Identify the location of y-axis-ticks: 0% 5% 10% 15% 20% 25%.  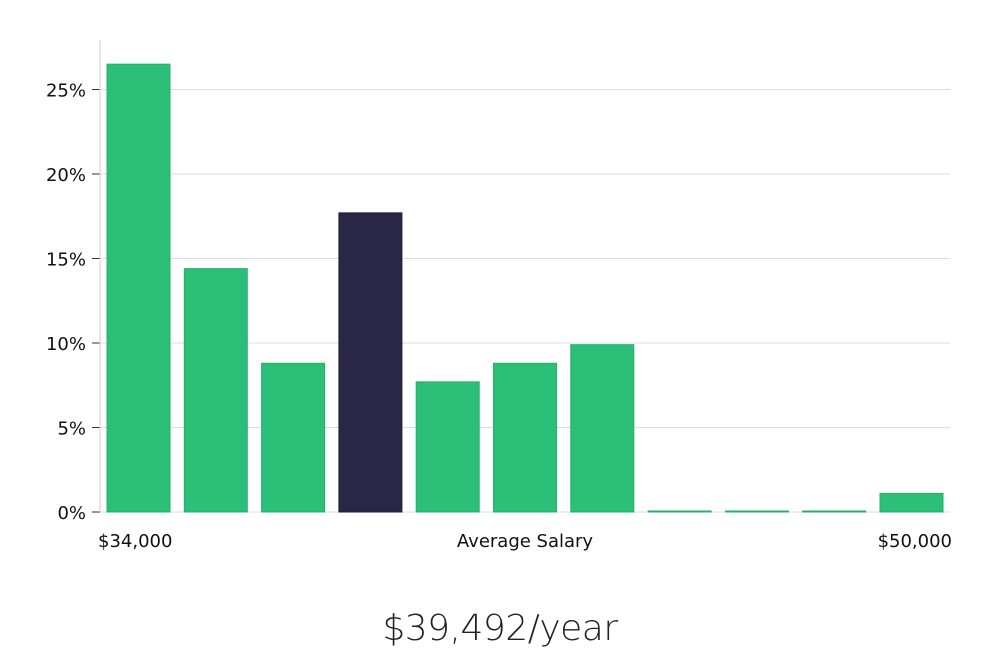
(73, 302).